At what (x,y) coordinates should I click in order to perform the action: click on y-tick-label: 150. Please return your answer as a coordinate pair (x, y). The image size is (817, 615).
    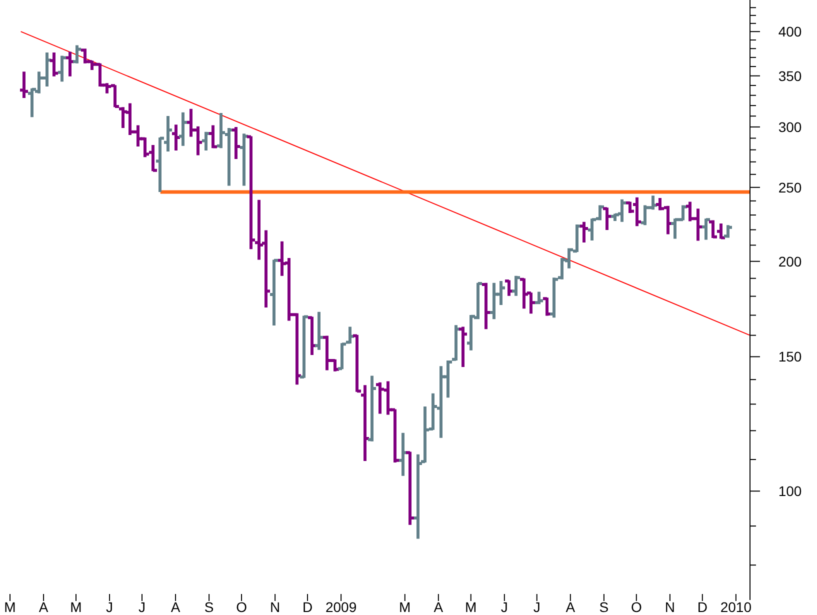
    Looking at the image, I should click on (790, 356).